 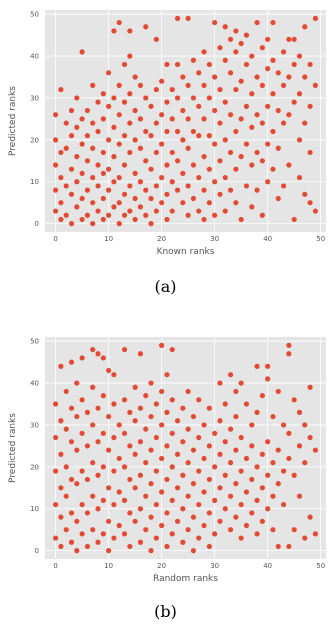 I want to click on x-tick-label: 50, so click(x=320, y=239).